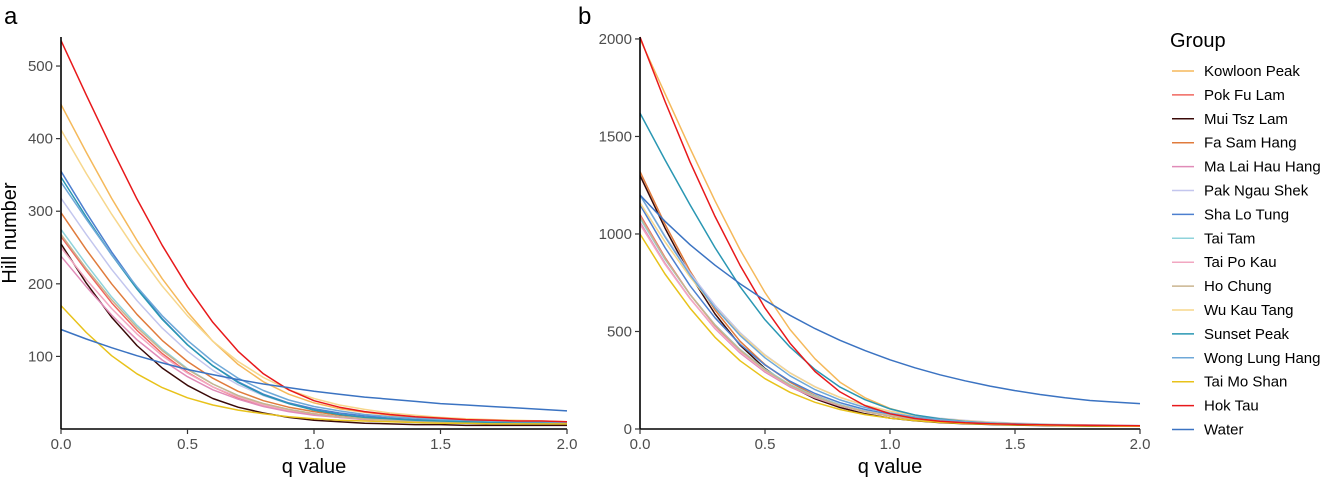 This screenshot has height=478, width=1331. Describe the element at coordinates (1223, 430) in the screenshot. I see `legend-label-water: Water` at that location.